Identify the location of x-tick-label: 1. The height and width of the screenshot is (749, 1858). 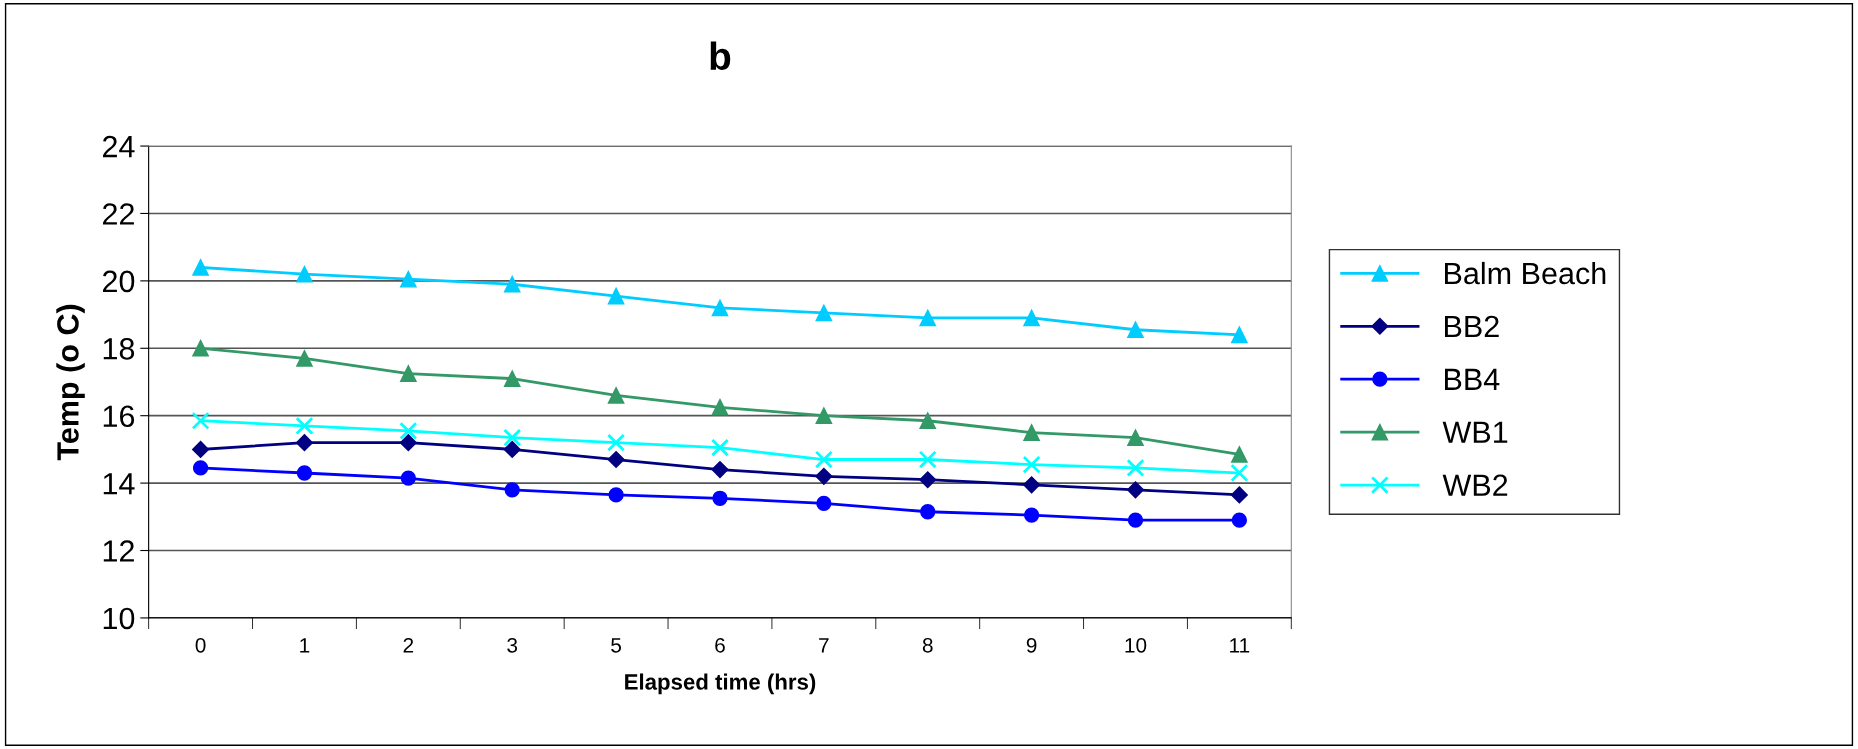
(305, 645).